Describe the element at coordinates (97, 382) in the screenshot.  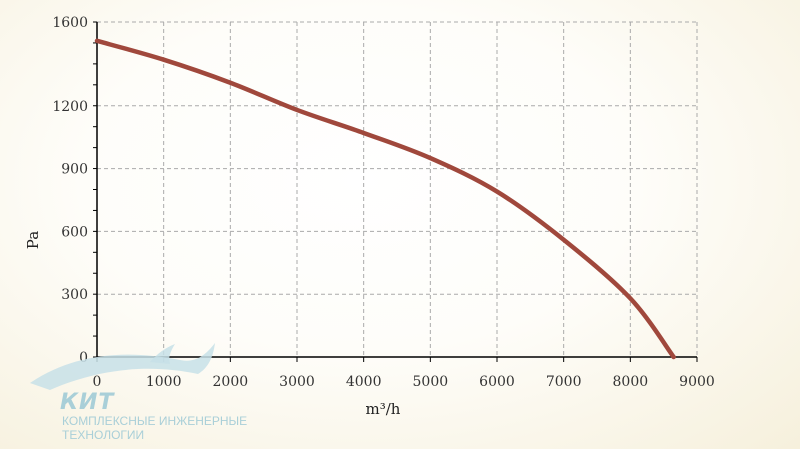
I see `x-tick-label: 0` at that location.